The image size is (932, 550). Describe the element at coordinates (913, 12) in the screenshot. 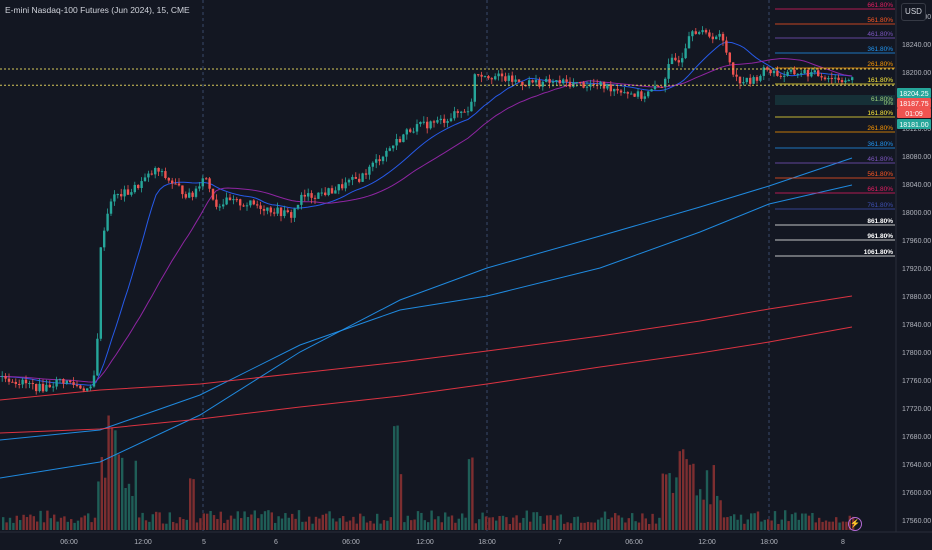

I see `currency-button: USD` at that location.